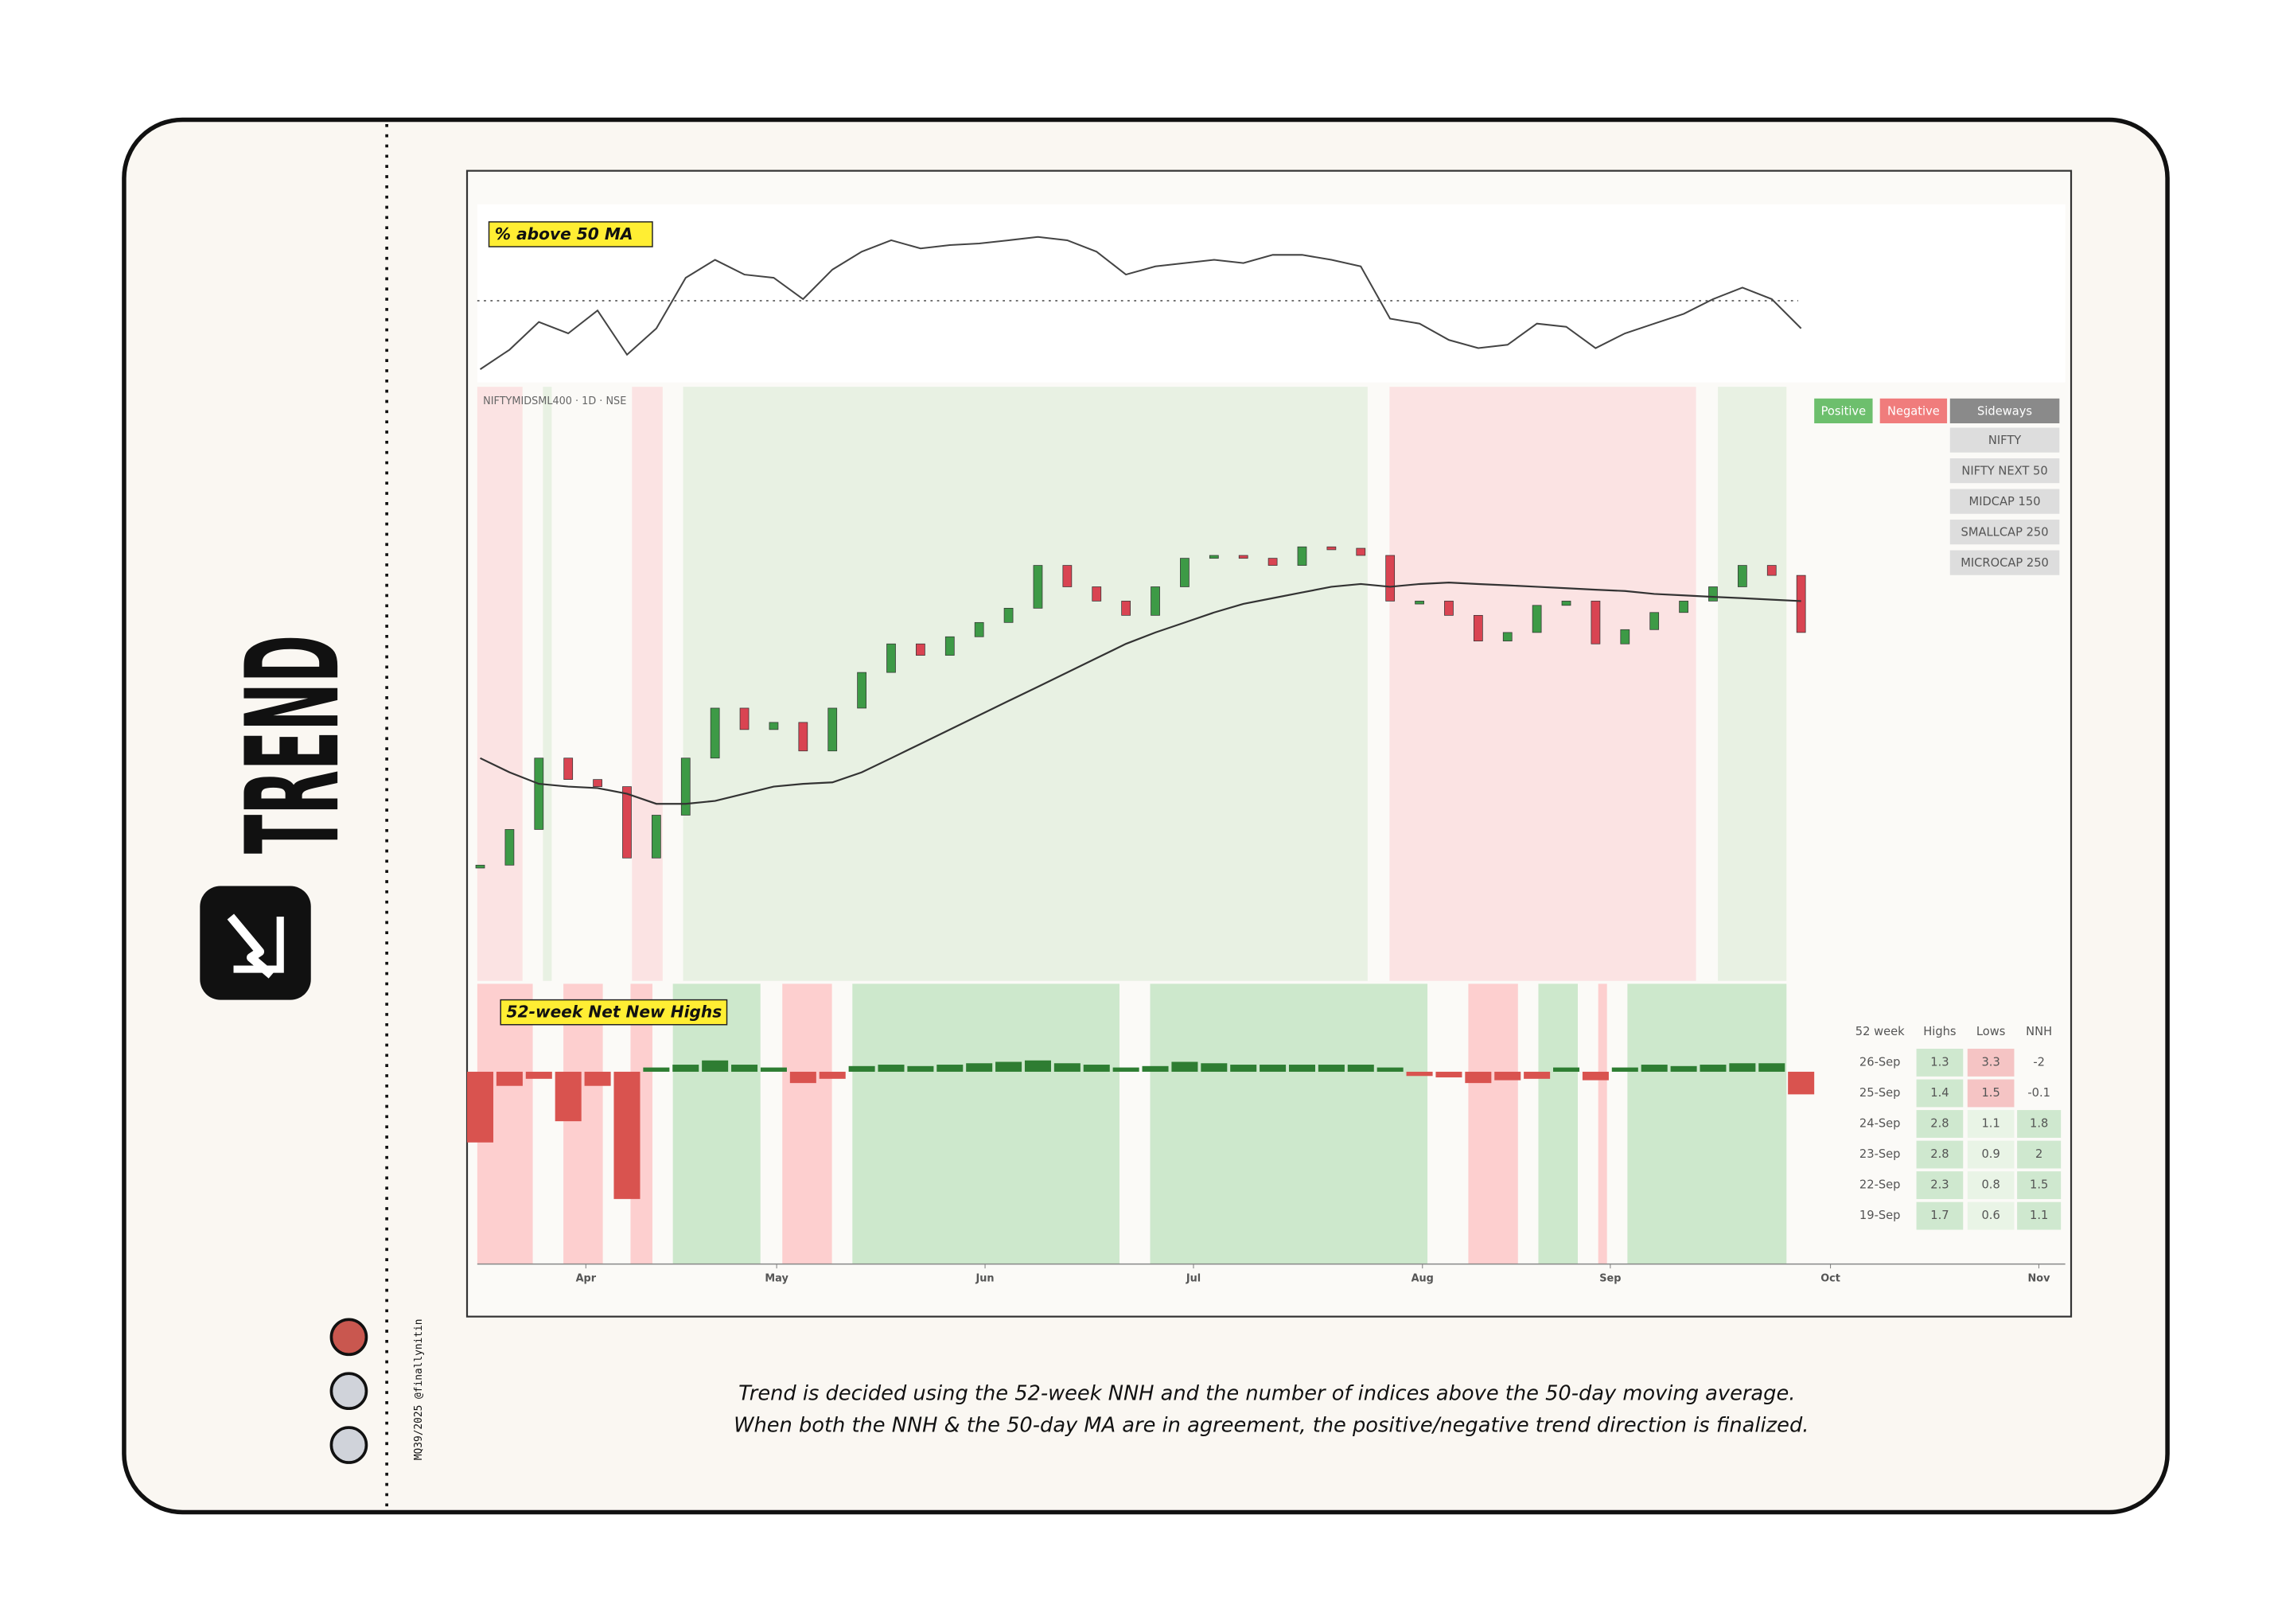 This screenshot has width=2274, height=1624. I want to click on table-cell-text: 26-Sep, so click(1880, 1062).